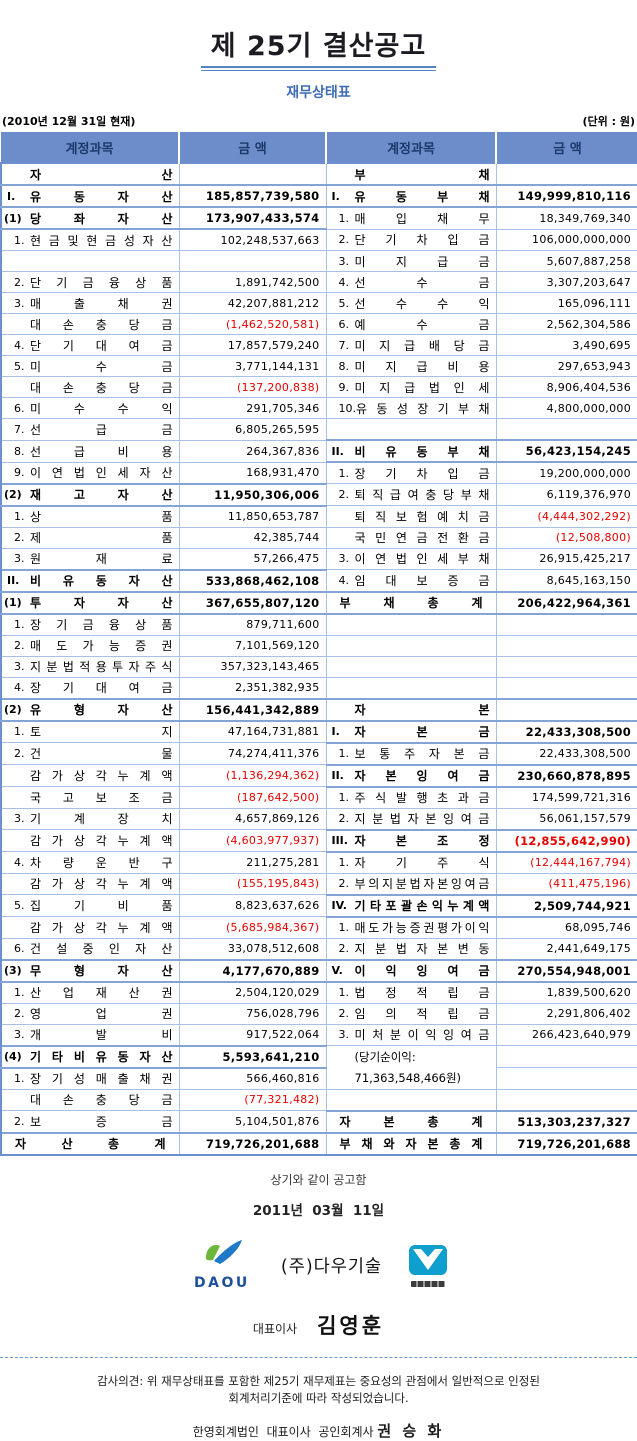 This screenshot has height=1441, width=637. What do you see at coordinates (566, 731) in the screenshot?
I see `right-amount-cell: 22,433,308,500` at bounding box center [566, 731].